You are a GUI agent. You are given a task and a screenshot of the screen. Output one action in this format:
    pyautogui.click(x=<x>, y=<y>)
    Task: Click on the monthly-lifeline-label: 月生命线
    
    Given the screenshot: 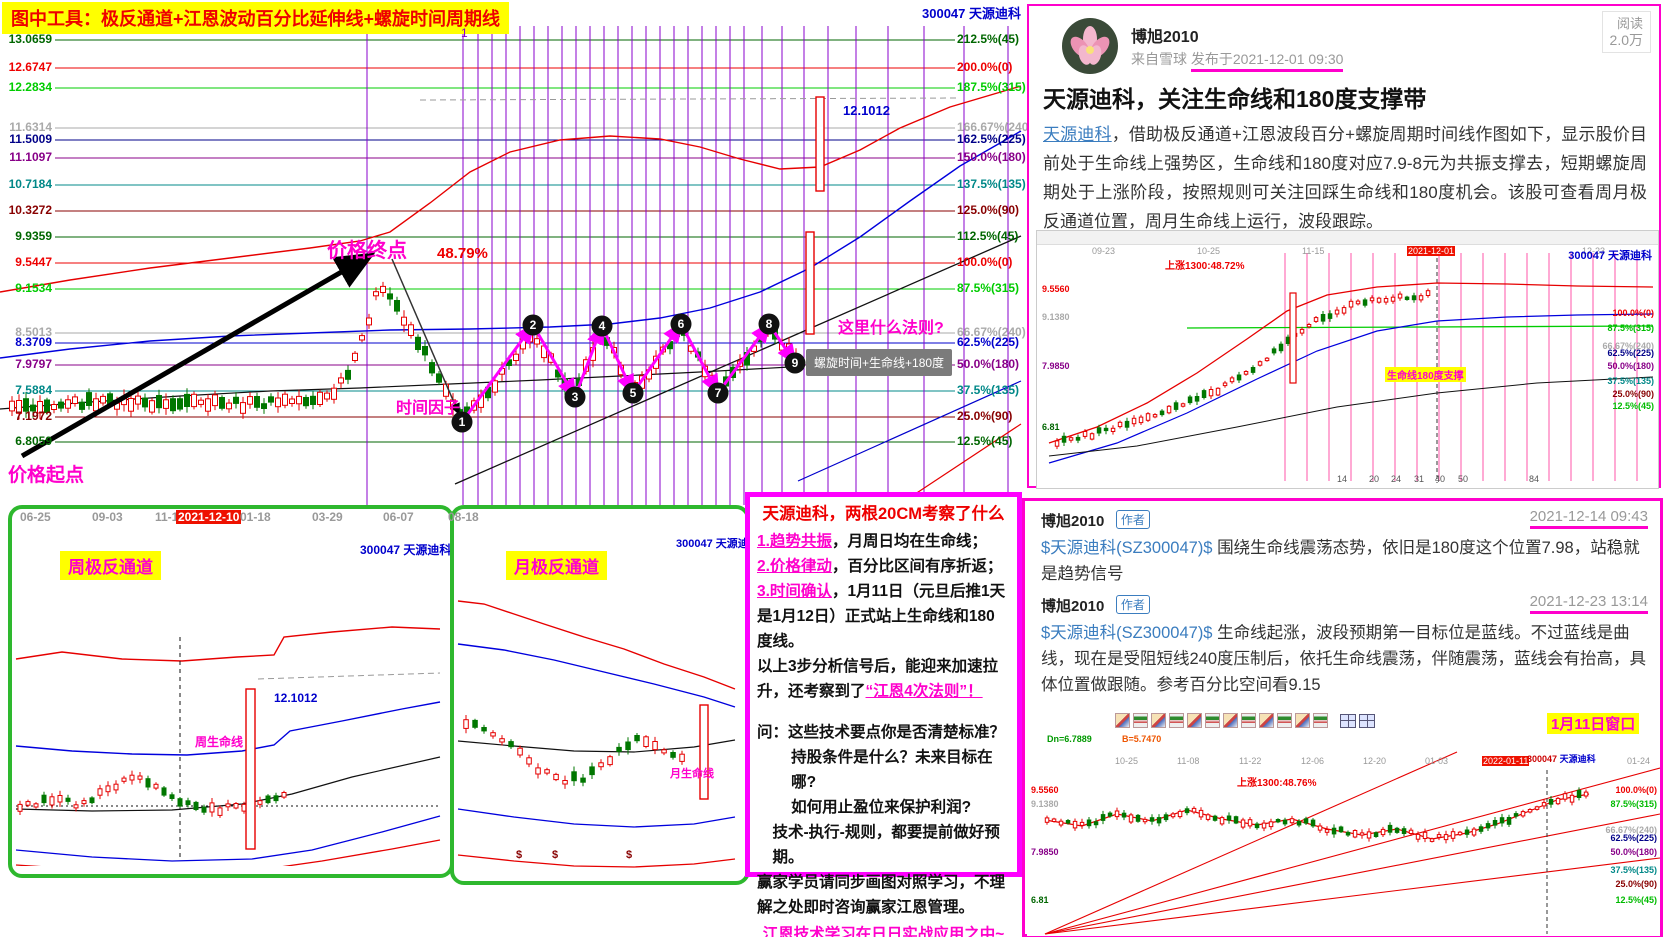 What is the action you would take?
    pyautogui.click(x=692, y=774)
    